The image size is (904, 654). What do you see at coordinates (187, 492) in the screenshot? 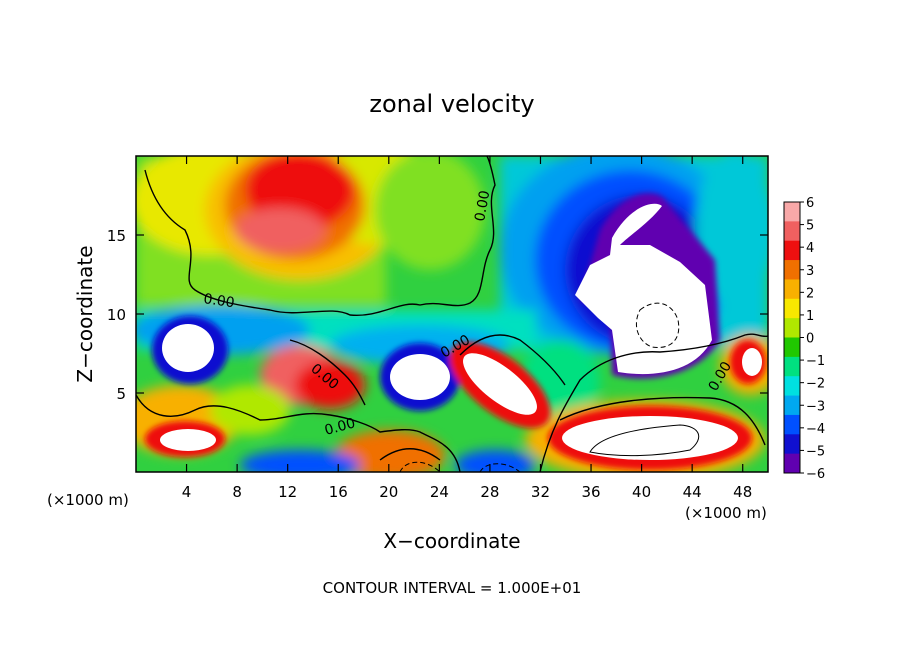
I see `x-tick-label: 4` at bounding box center [187, 492].